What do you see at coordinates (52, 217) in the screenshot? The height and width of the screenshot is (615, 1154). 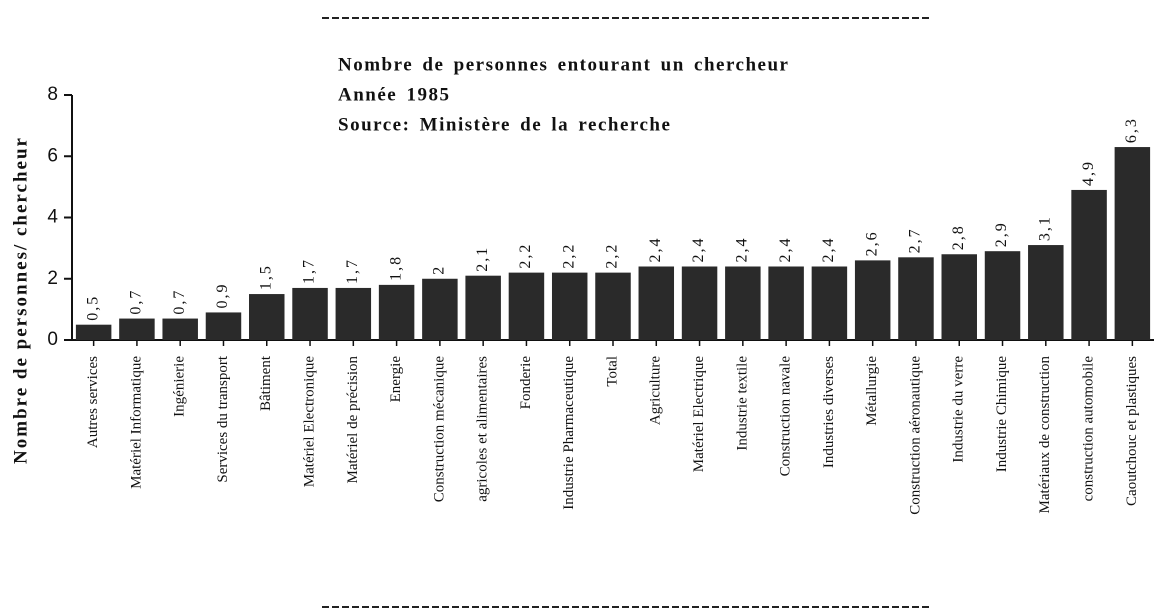 I see `y-tick-label: 4` at bounding box center [52, 217].